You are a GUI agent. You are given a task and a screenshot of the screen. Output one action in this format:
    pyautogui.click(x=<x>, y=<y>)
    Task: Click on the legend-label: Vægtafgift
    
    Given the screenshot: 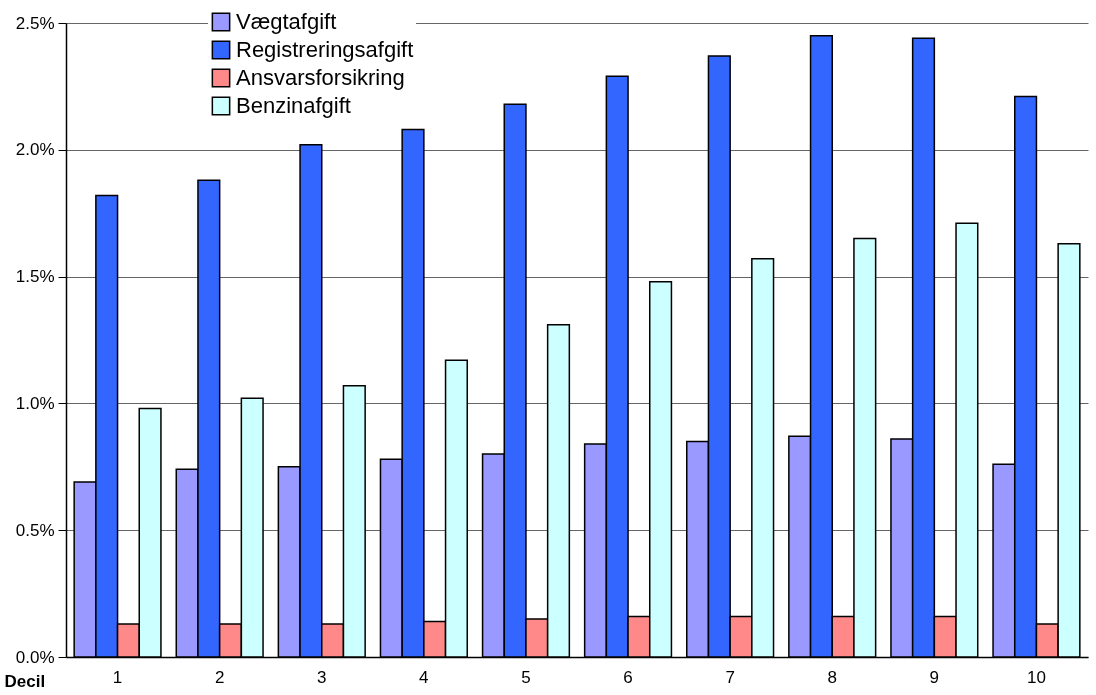 What is the action you would take?
    pyautogui.click(x=286, y=21)
    